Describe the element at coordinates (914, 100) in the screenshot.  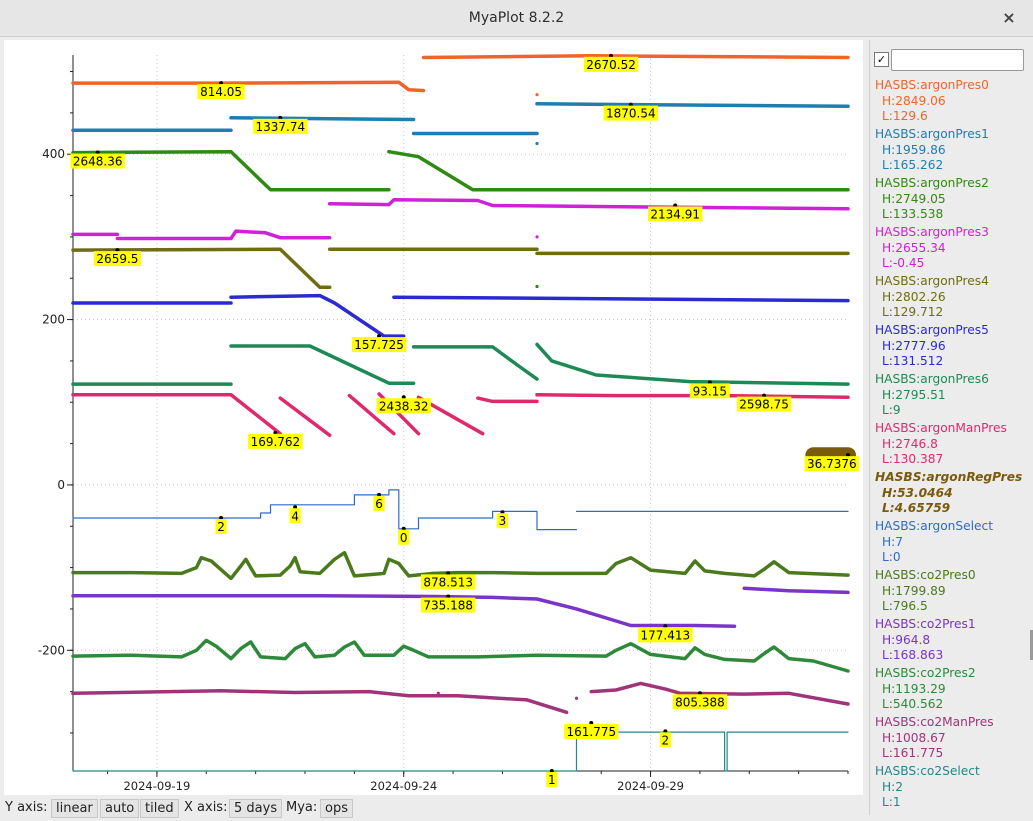
I see `legend-high: H:2849.06` at that location.